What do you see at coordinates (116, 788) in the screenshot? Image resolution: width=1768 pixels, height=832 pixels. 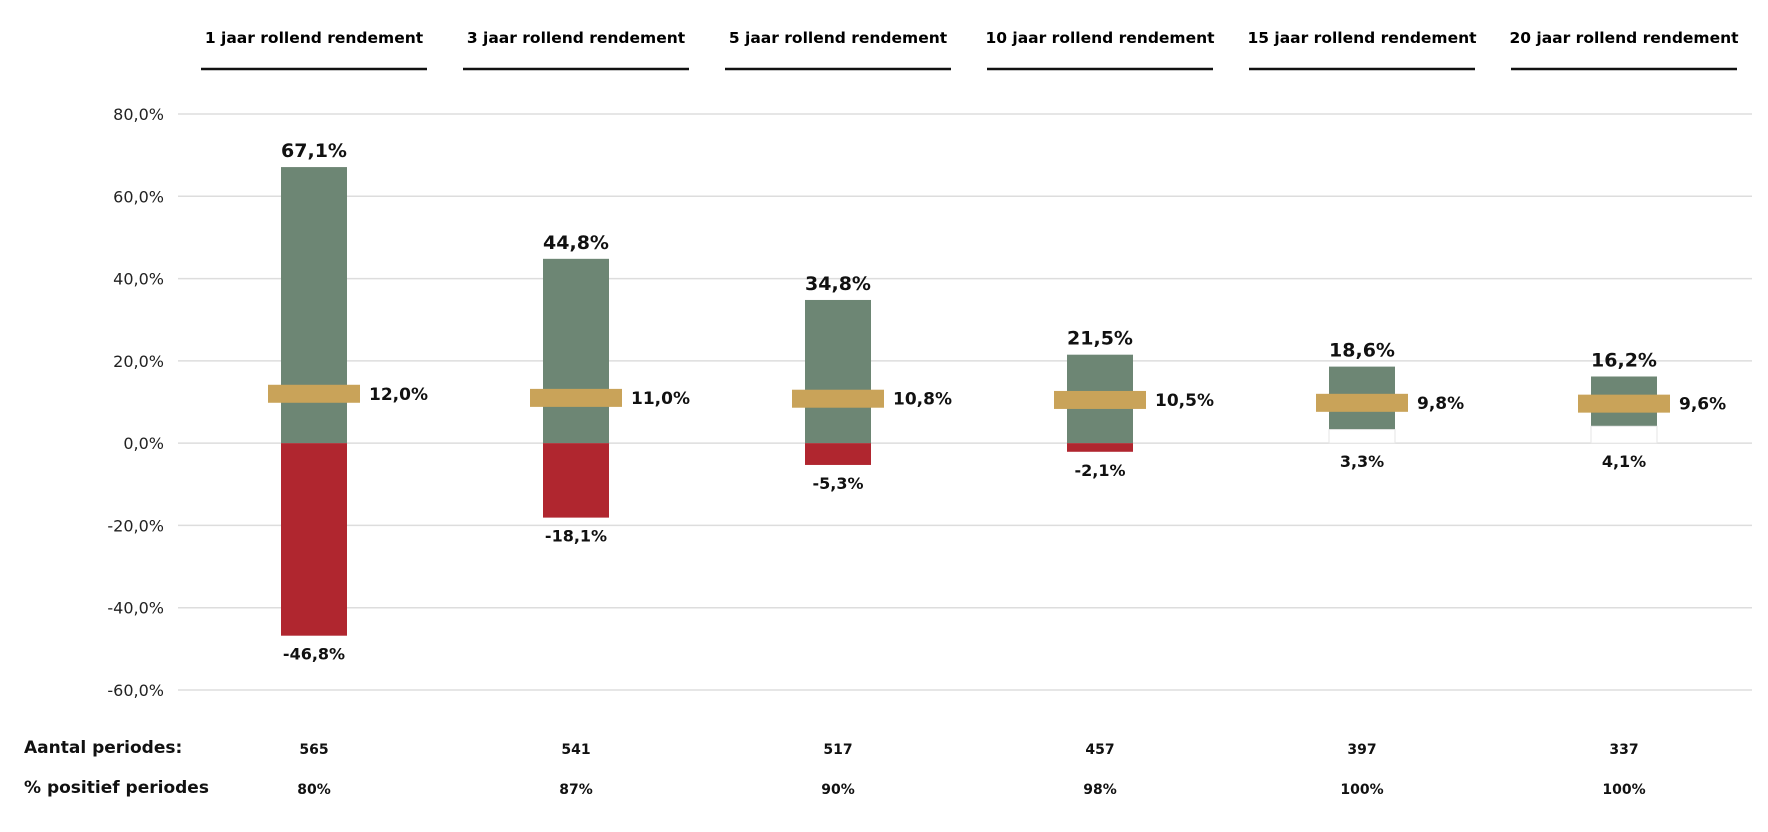 I see `table-row-label-positive: % positief periodes` at bounding box center [116, 788].